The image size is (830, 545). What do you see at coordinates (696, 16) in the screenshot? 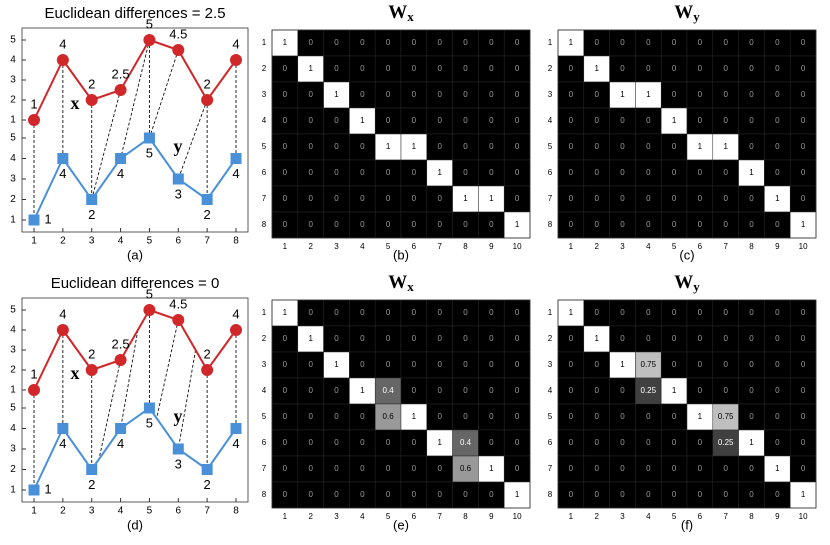
I see `title-sub: y` at bounding box center [696, 16].